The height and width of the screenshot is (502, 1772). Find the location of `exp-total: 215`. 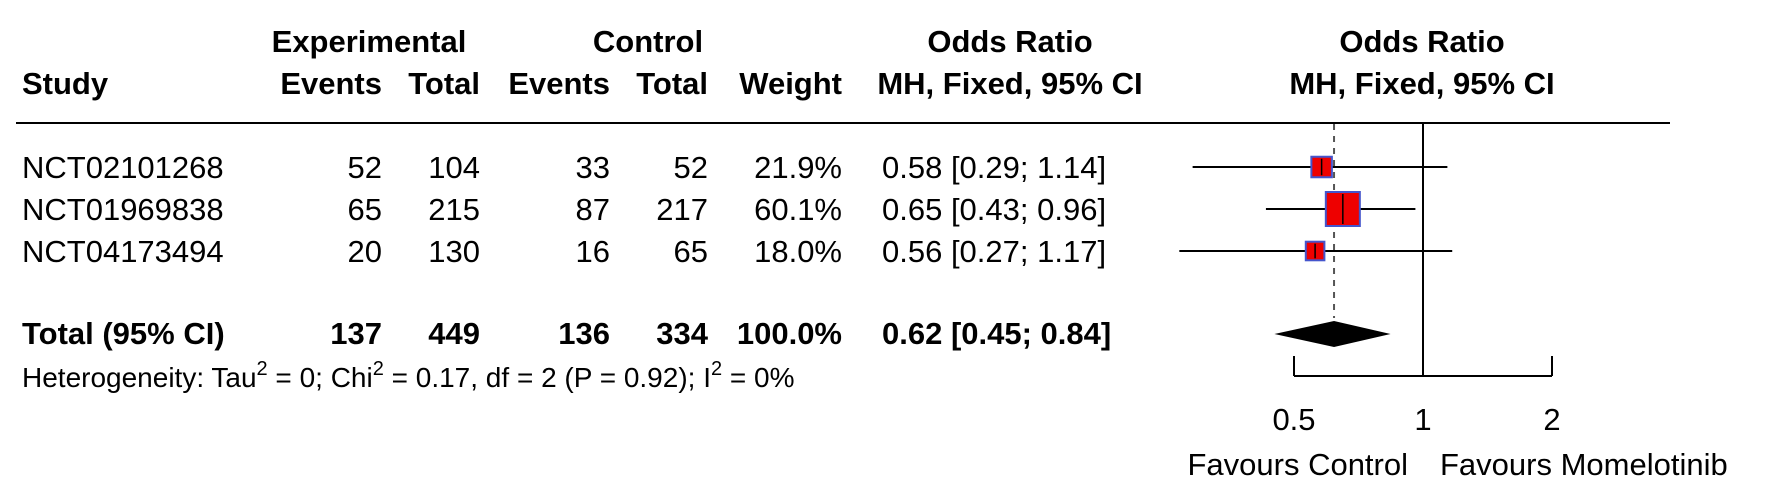

exp-total: 215 is located at coordinates (454, 209).